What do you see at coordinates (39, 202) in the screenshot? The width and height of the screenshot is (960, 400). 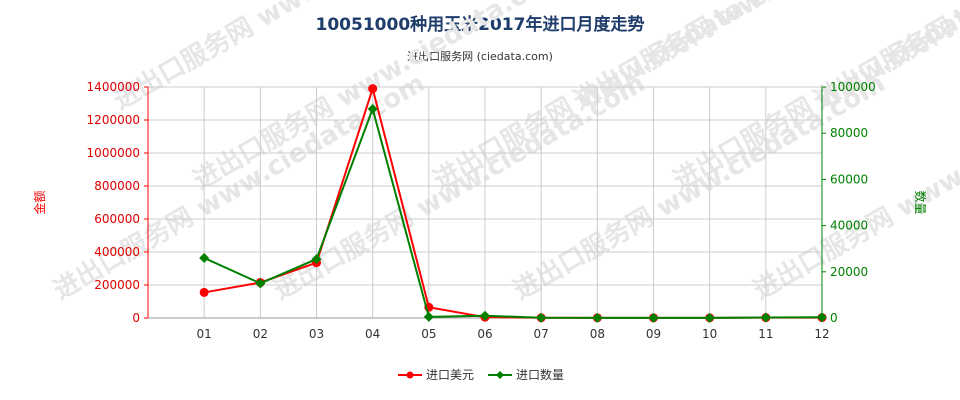 I see `left-axis-title: 金额` at bounding box center [39, 202].